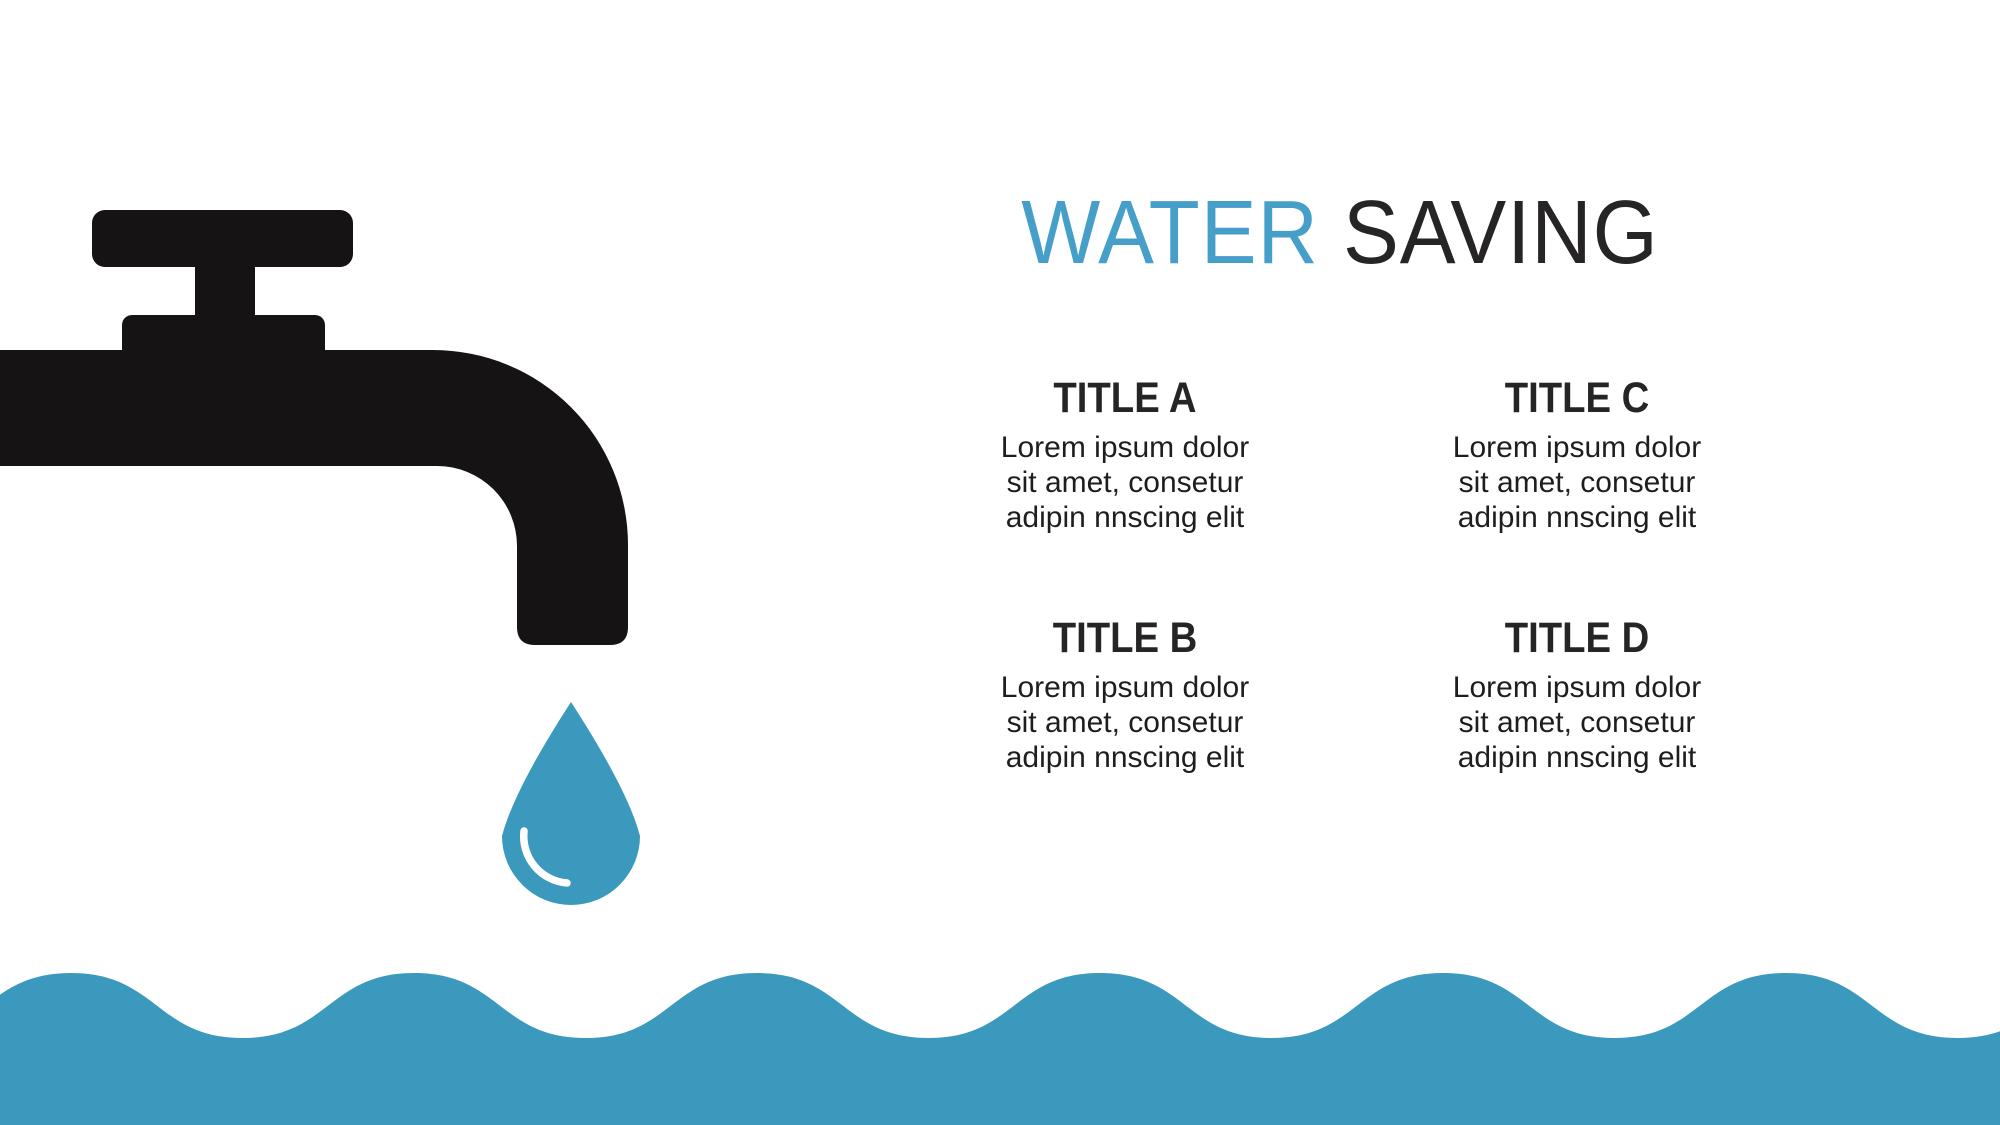 Image resolution: width=2000 pixels, height=1125 pixels. Describe the element at coordinates (1577, 638) in the screenshot. I see `section-d-title: TITLE D` at that location.